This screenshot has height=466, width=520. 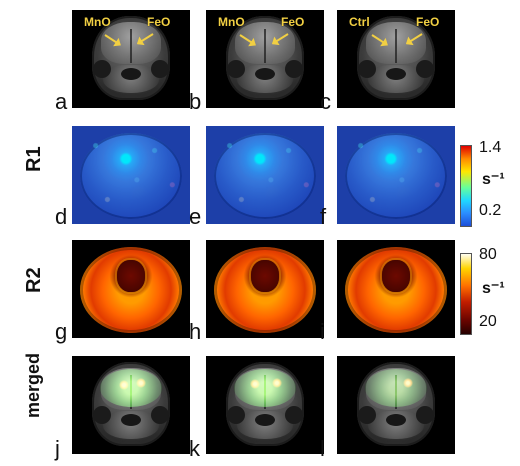 I want to click on r2-colorbar, so click(x=466, y=294).